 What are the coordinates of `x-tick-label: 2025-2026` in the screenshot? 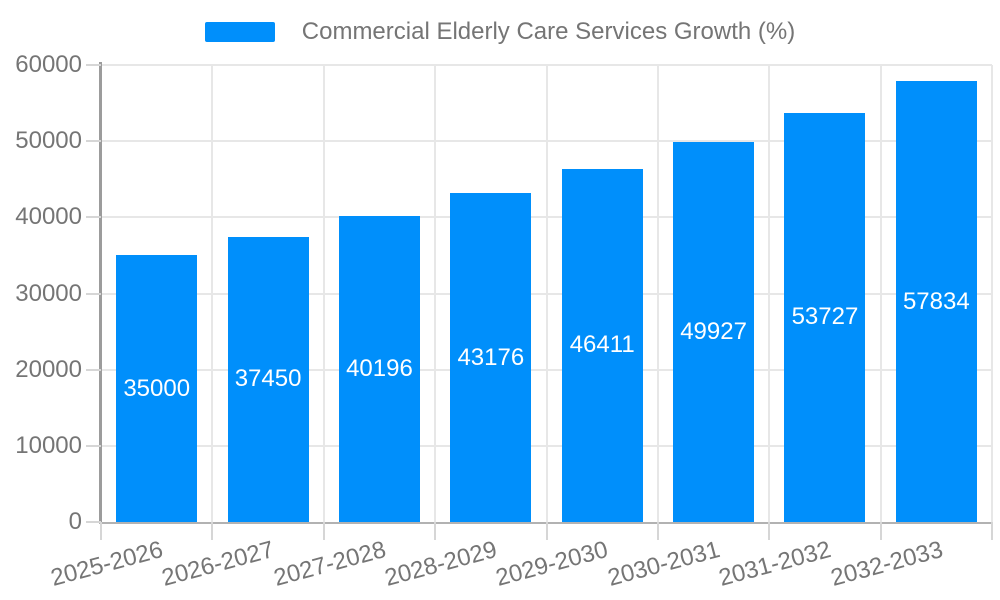 It's located at (106, 564).